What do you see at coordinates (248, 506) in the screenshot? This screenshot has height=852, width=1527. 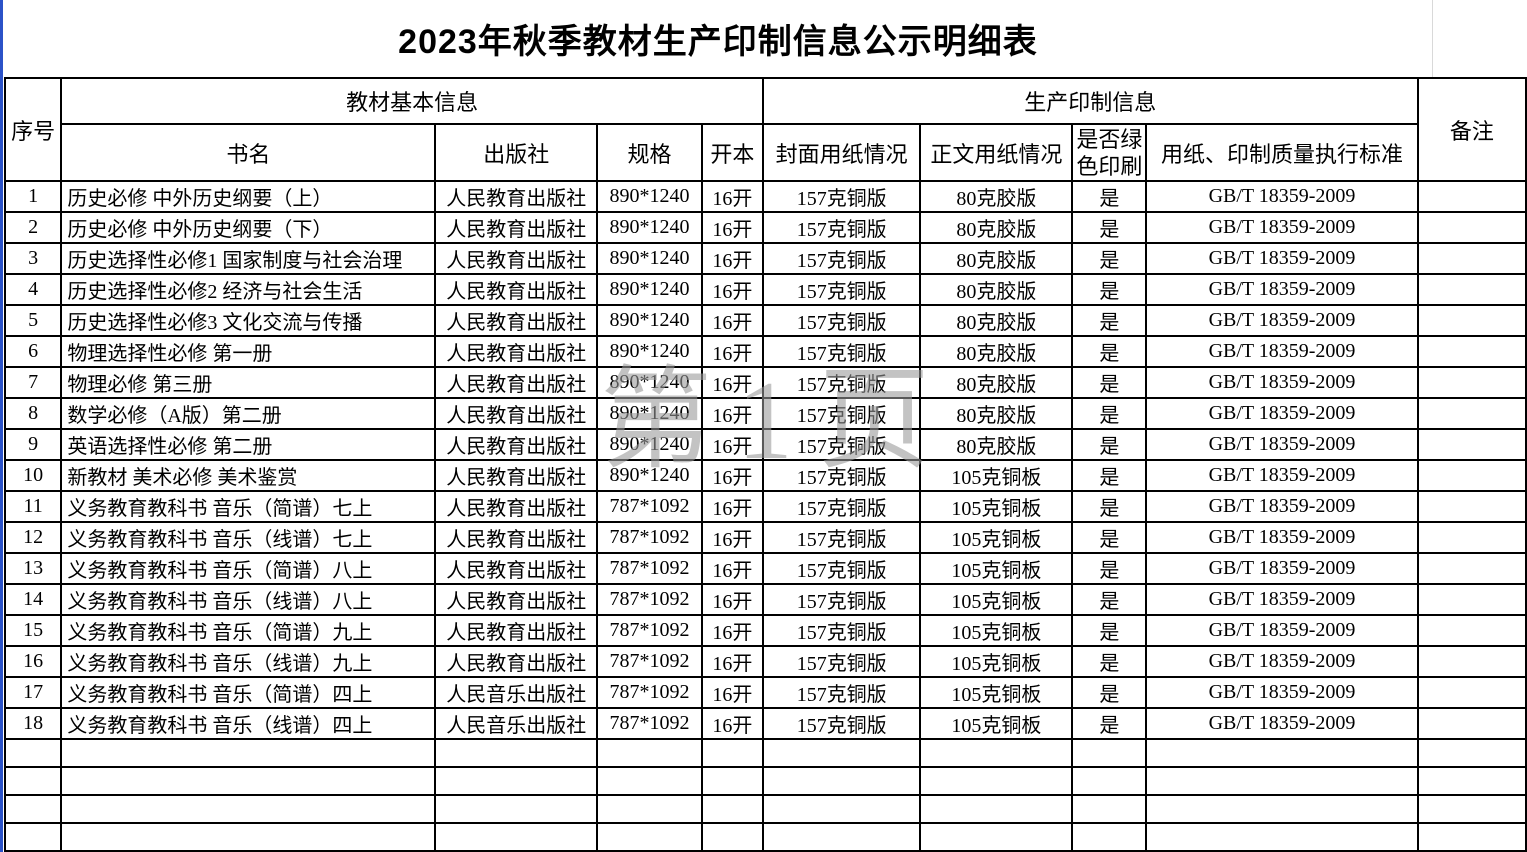 I see `cell-book-name: 义务教育教科书 音乐（简谱）七上` at bounding box center [248, 506].